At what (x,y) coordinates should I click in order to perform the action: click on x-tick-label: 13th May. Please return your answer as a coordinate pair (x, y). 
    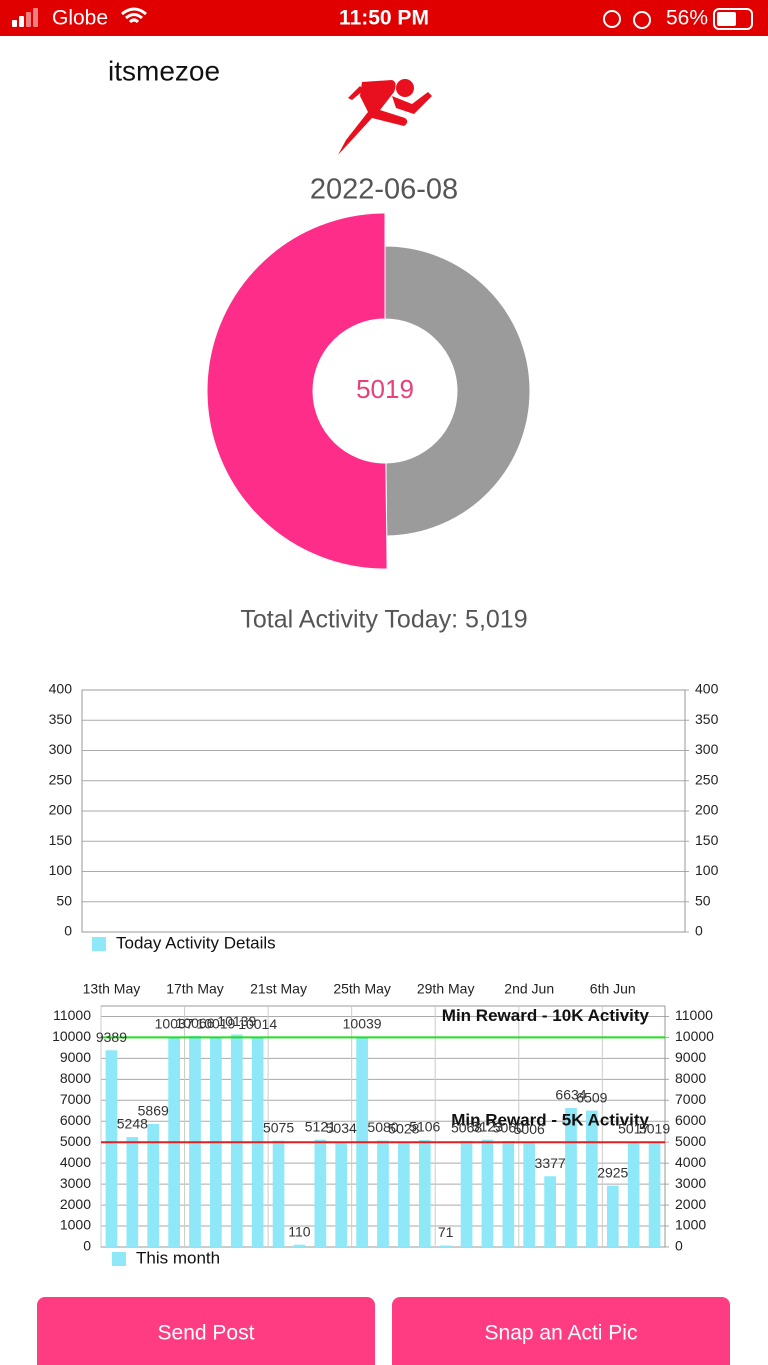
    Looking at the image, I should click on (112, 989).